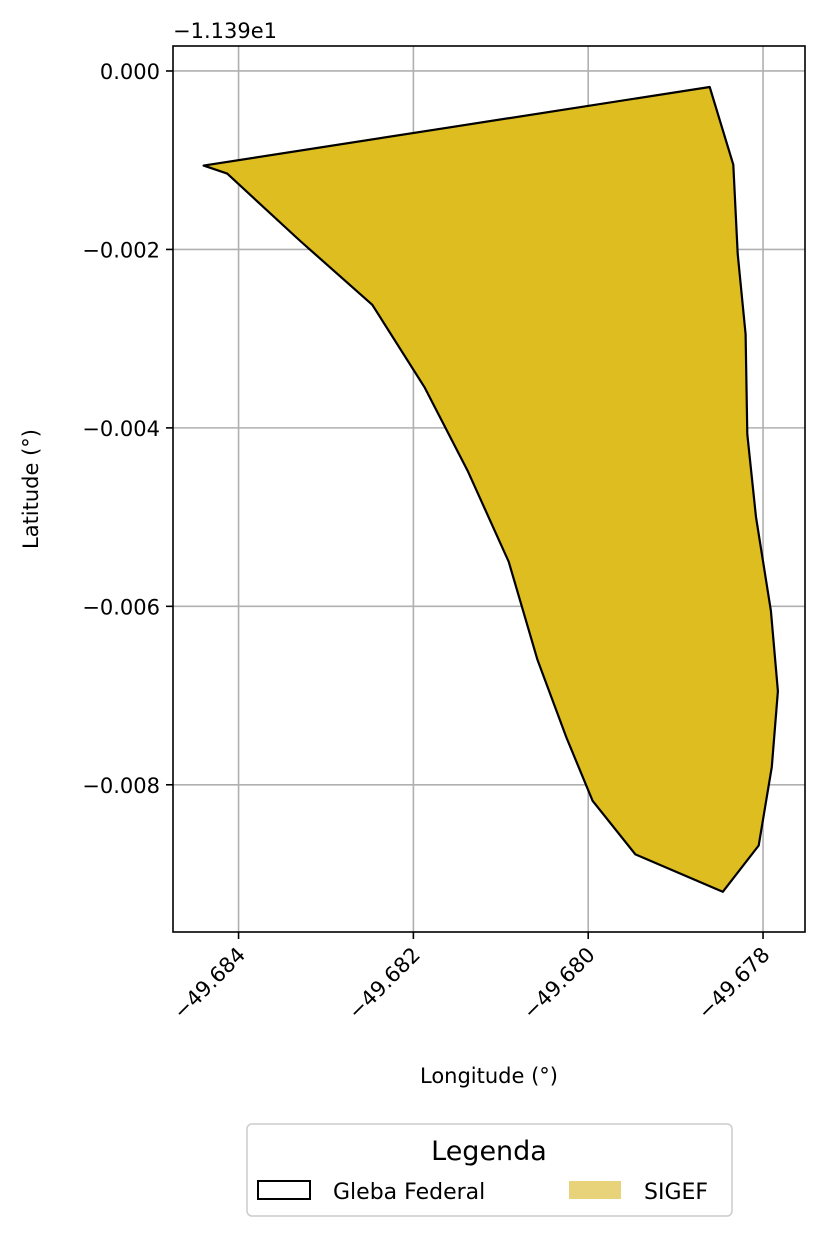 The image size is (831, 1235). What do you see at coordinates (489, 1170) in the screenshot?
I see `legend: Legenda Gleba Federal SIGEF` at bounding box center [489, 1170].